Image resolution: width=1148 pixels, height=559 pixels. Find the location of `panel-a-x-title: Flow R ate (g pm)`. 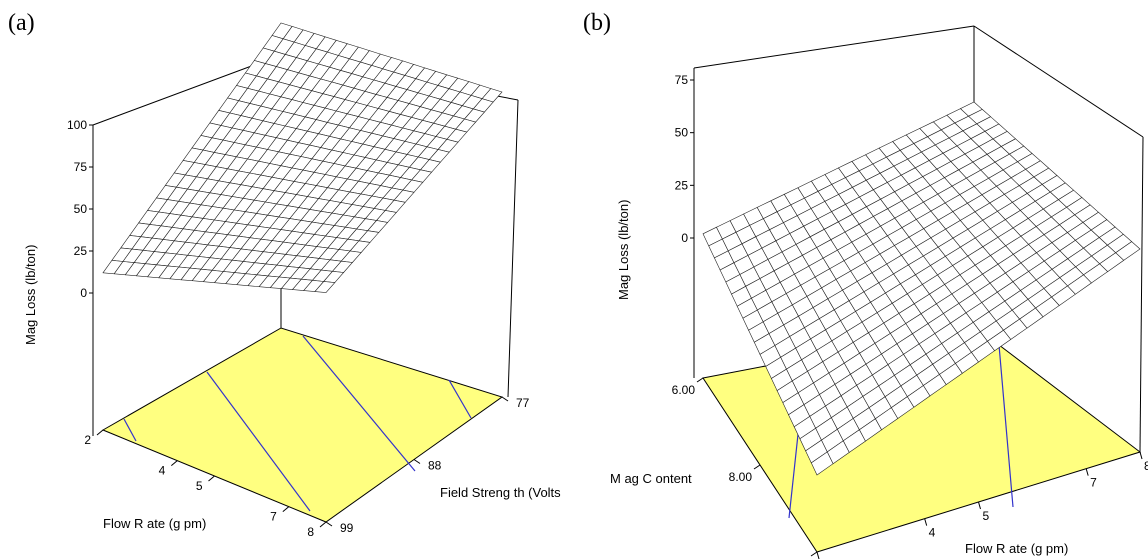

panel-a-x-title: Flow R ate (g pm) is located at coordinates (154, 523).